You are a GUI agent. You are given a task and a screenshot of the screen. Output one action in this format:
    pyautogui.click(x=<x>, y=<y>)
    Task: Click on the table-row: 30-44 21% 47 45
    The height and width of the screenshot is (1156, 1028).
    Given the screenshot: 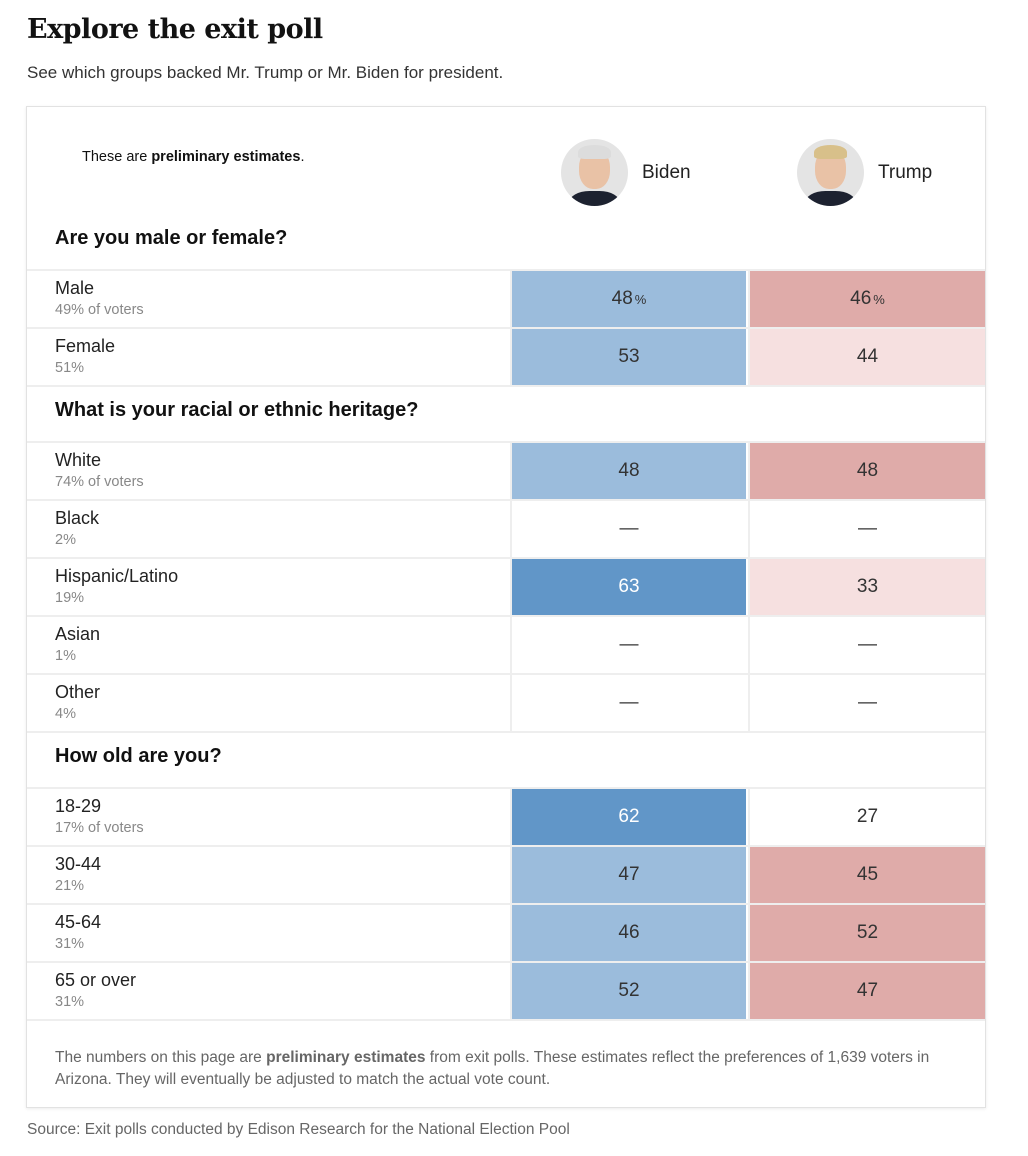 What is the action you would take?
    pyautogui.click(x=506, y=874)
    